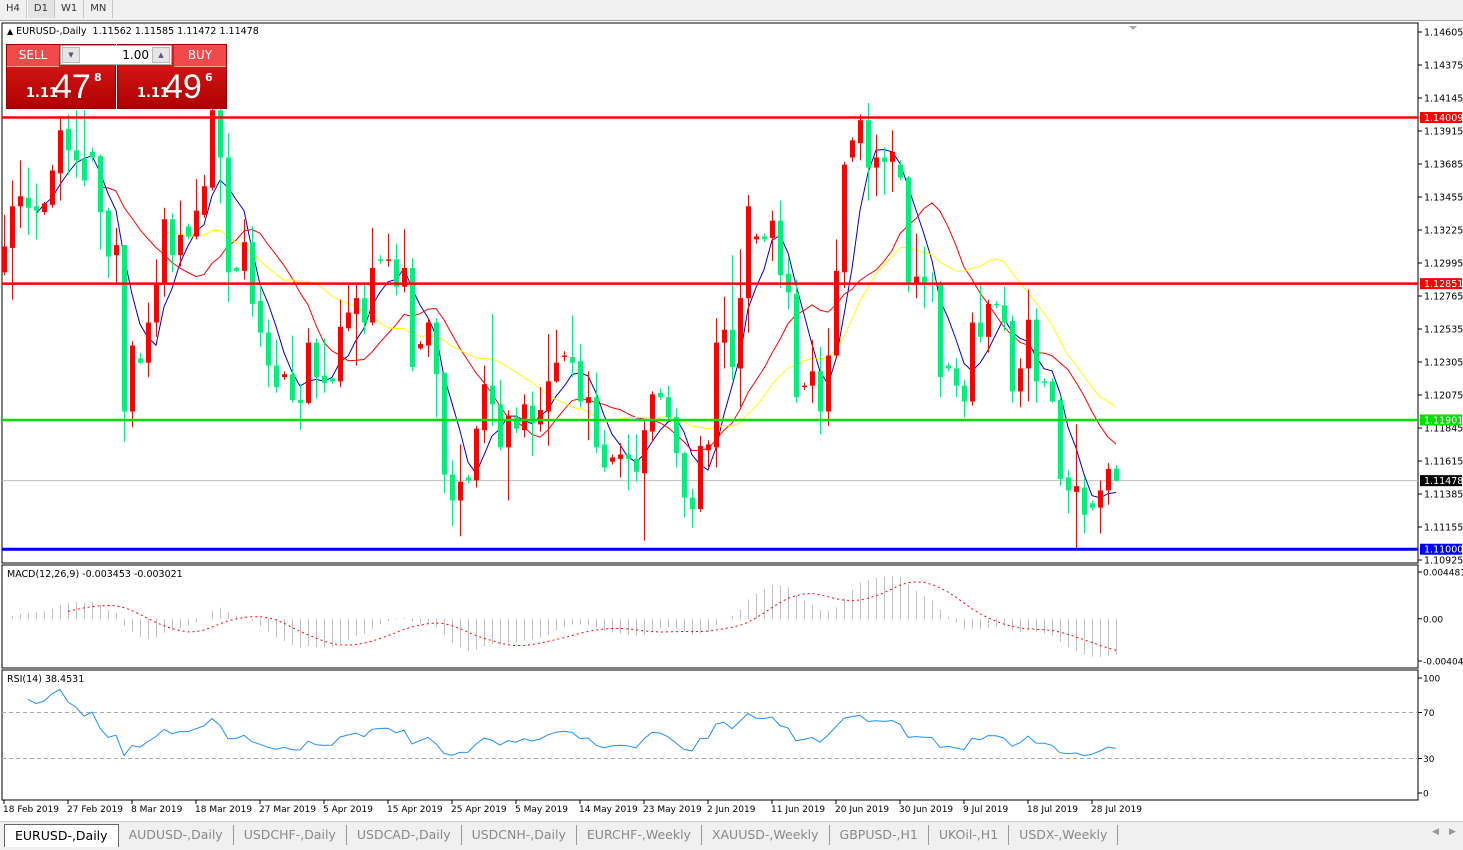 The height and width of the screenshot is (850, 1463). I want to click on buy-price-main: 49, so click(183, 87).